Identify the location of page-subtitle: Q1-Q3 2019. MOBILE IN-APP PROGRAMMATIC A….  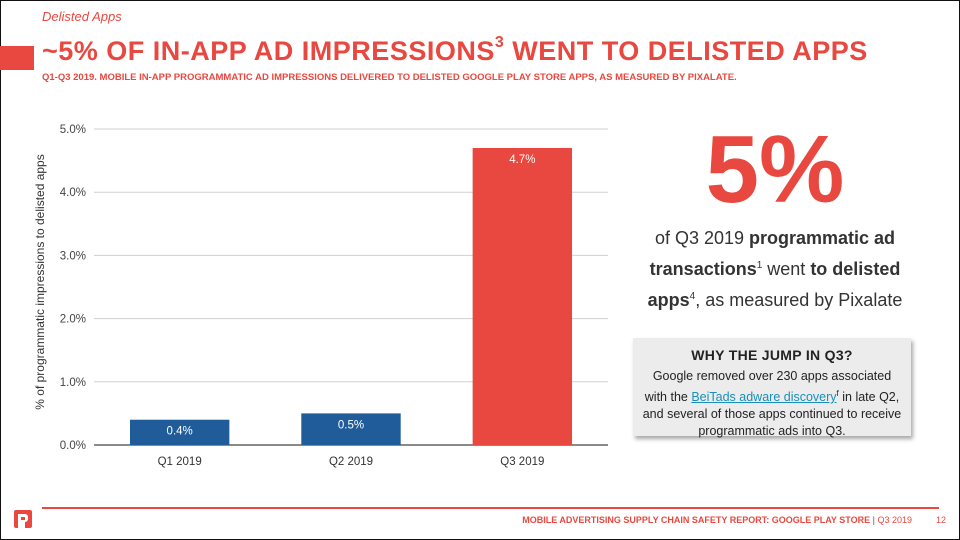
(389, 77).